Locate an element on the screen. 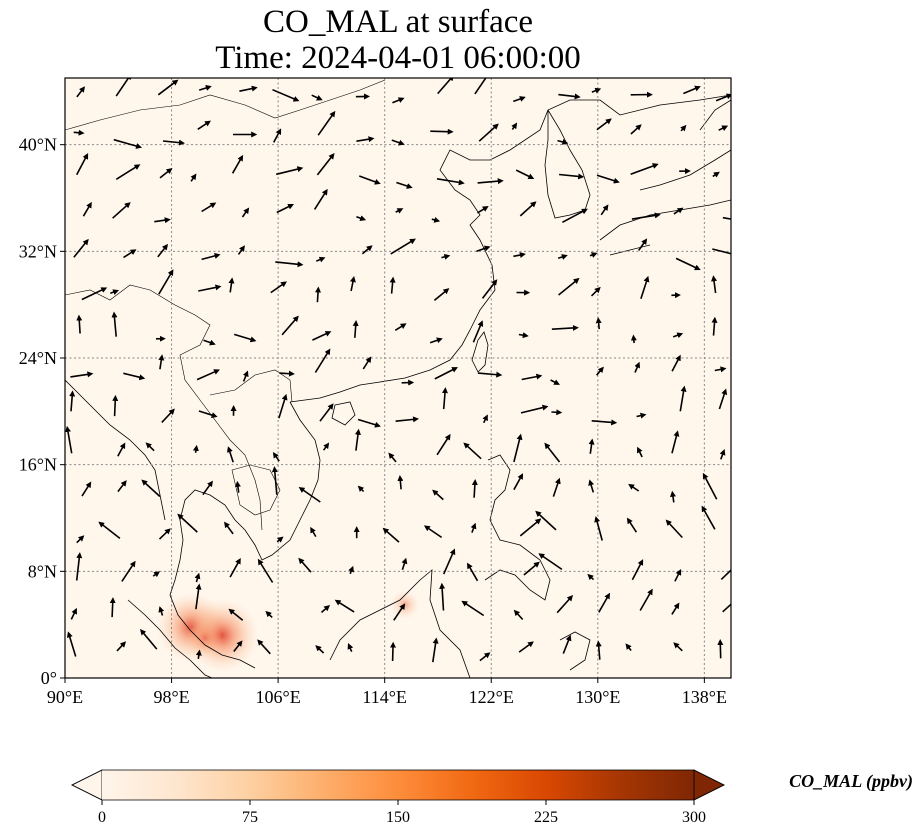 This screenshot has width=922, height=836. x-tick-label: 90°E is located at coordinates (65, 697).